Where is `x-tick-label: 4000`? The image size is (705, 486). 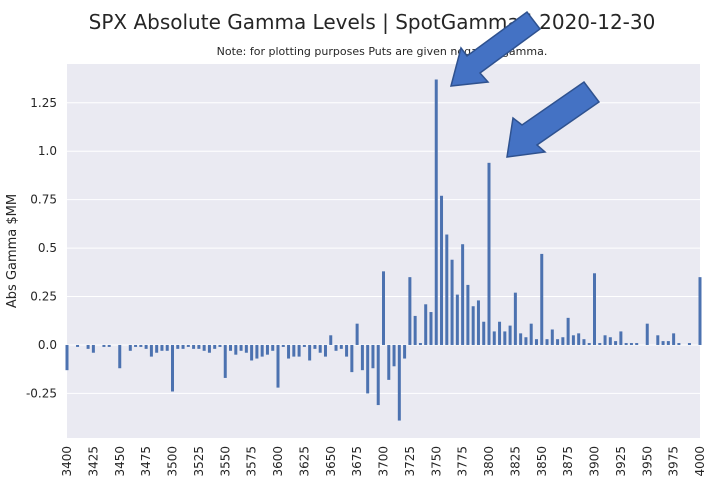
x-tick-label: 4000 is located at coordinates (699, 461).